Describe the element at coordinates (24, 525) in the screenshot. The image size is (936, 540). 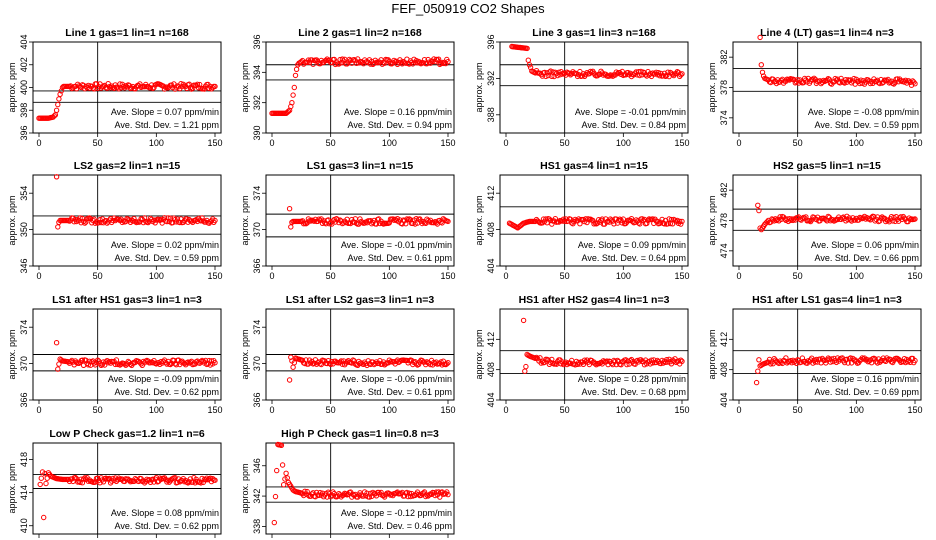
I see `y-tick-label: 410` at that location.